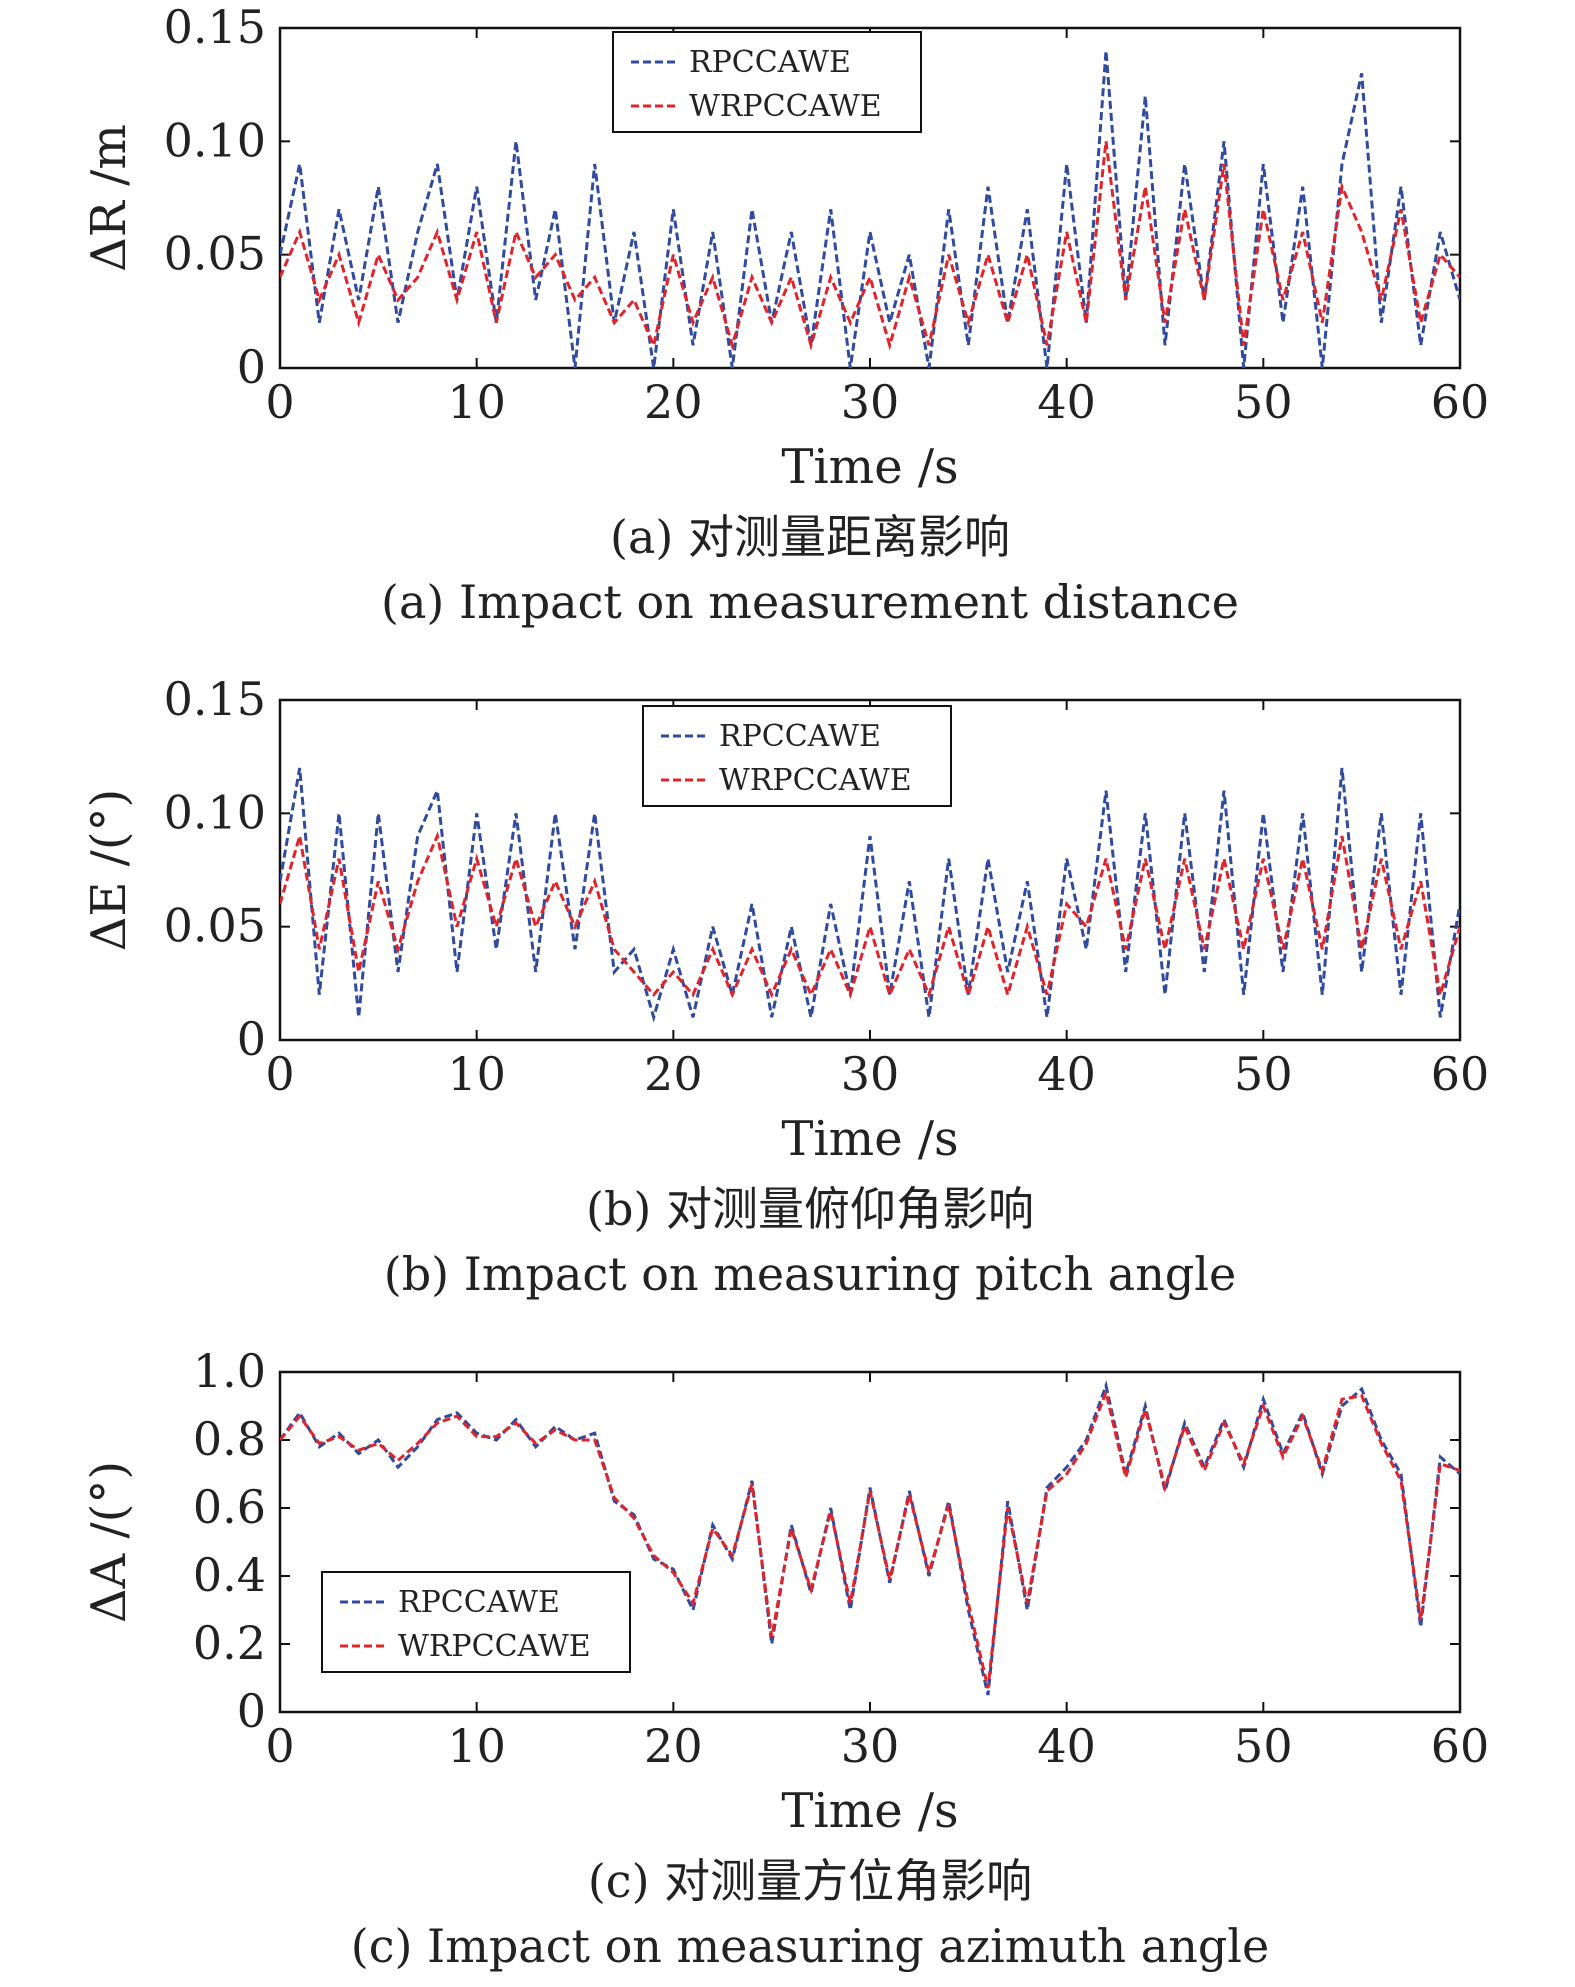 The width and height of the screenshot is (1575, 1987). Describe the element at coordinates (229, 1371) in the screenshot. I see `y-tick-label: 1.0` at that location.